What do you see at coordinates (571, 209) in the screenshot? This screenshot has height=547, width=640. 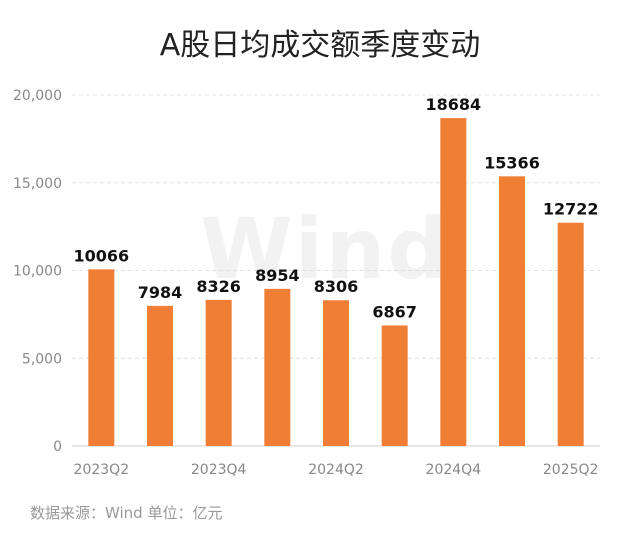 I see `data-label: 12722` at bounding box center [571, 209].